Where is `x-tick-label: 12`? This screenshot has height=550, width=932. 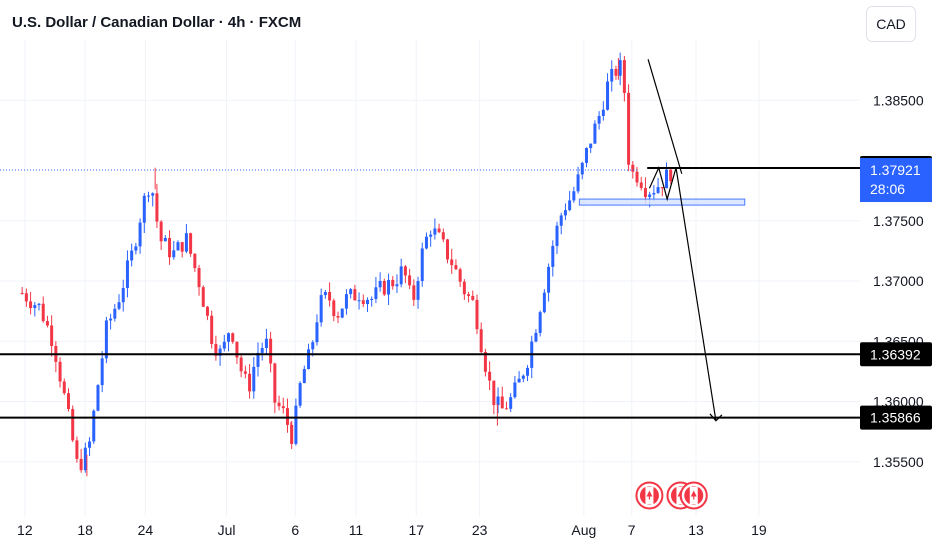
x-tick-label: 12 is located at coordinates (25, 530).